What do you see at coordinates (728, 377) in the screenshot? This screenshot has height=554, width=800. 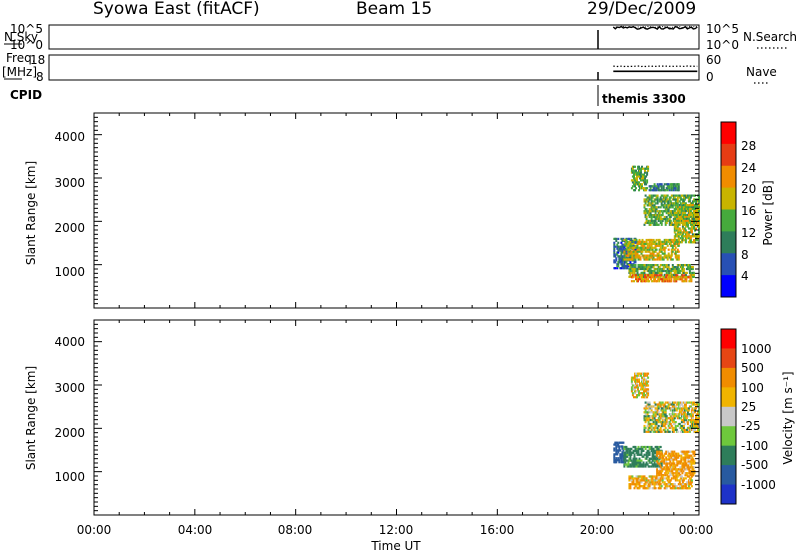 I see `velocity-colorbar-swatch` at bounding box center [728, 377].